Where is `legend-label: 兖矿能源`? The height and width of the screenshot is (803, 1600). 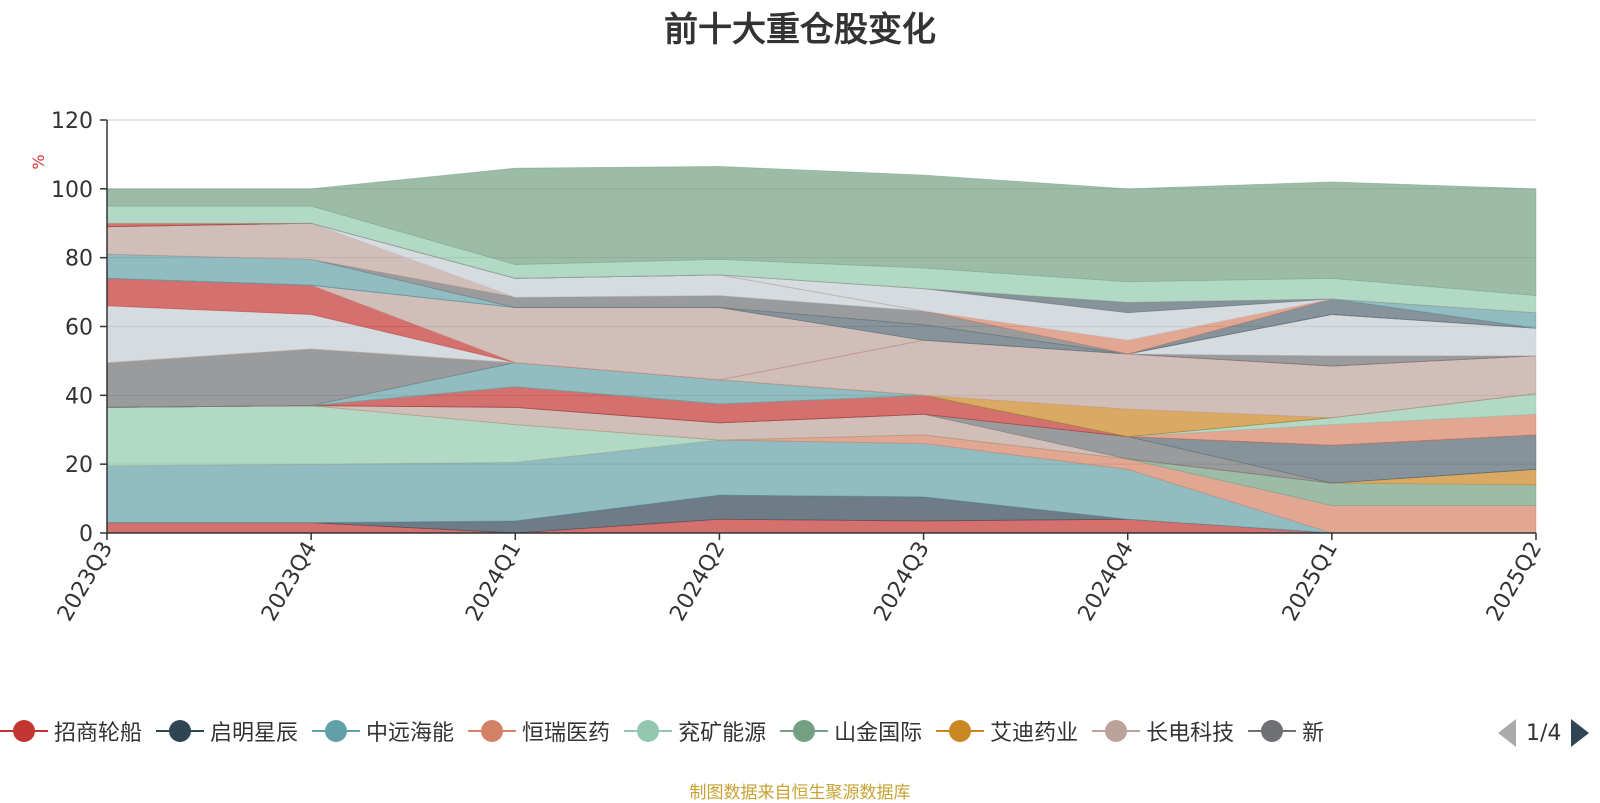 legend-label: 兖矿能源 is located at coordinates (722, 733).